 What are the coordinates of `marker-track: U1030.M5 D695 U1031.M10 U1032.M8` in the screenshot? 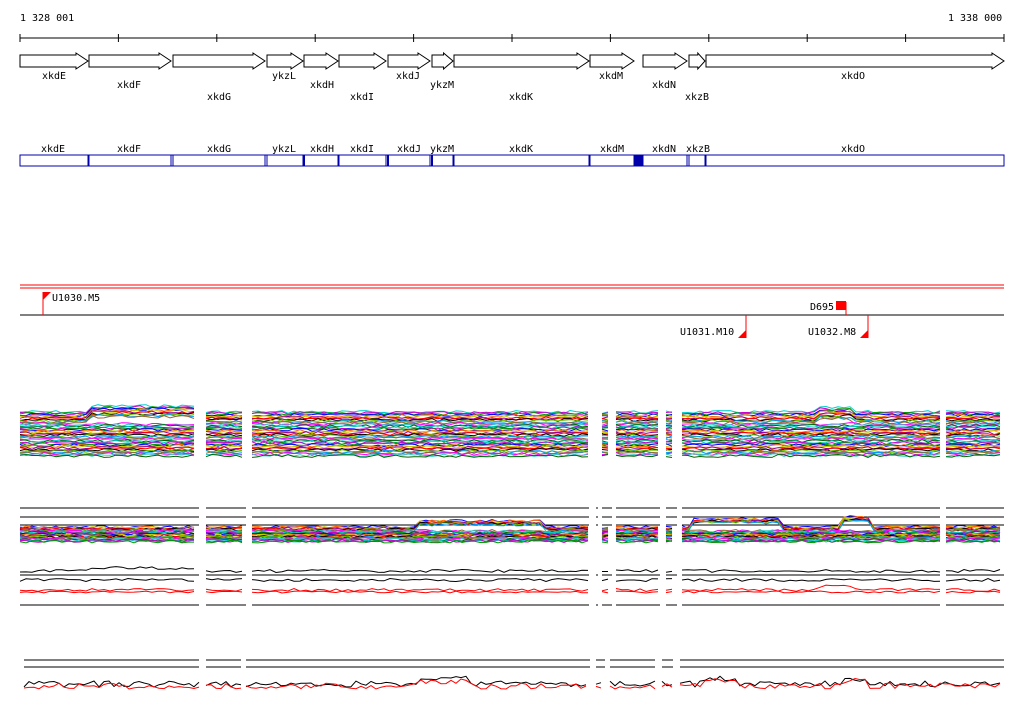 It's located at (512, 311).